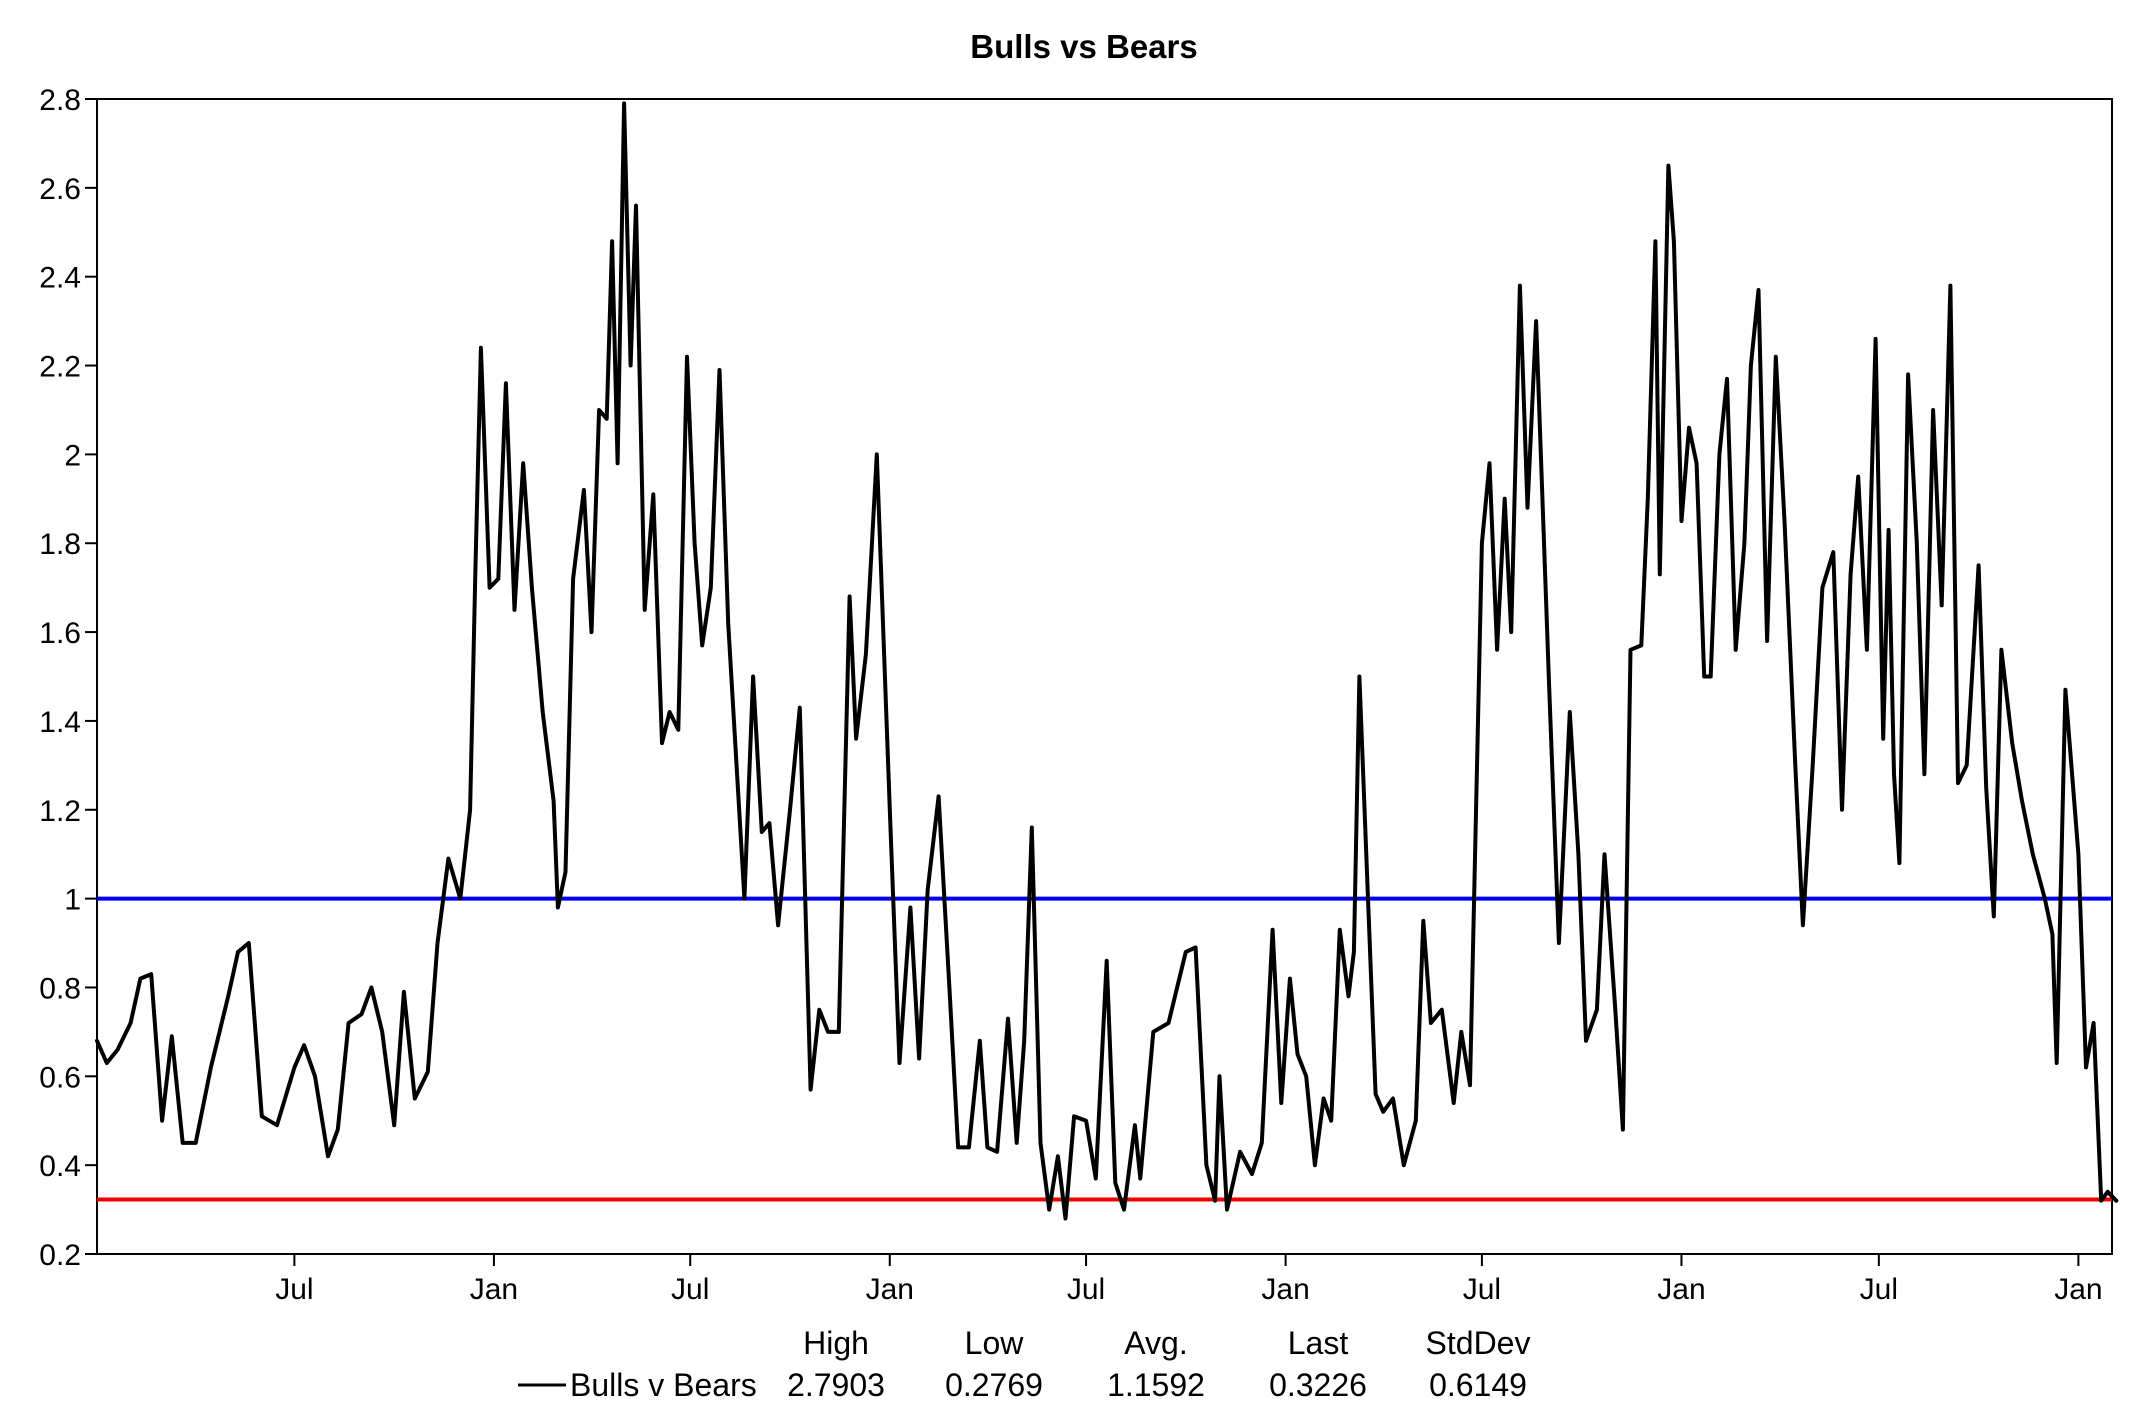 This screenshot has height=1421, width=2131. Describe the element at coordinates (1156, 1385) in the screenshot. I see `stats-value: 1.1592` at that location.